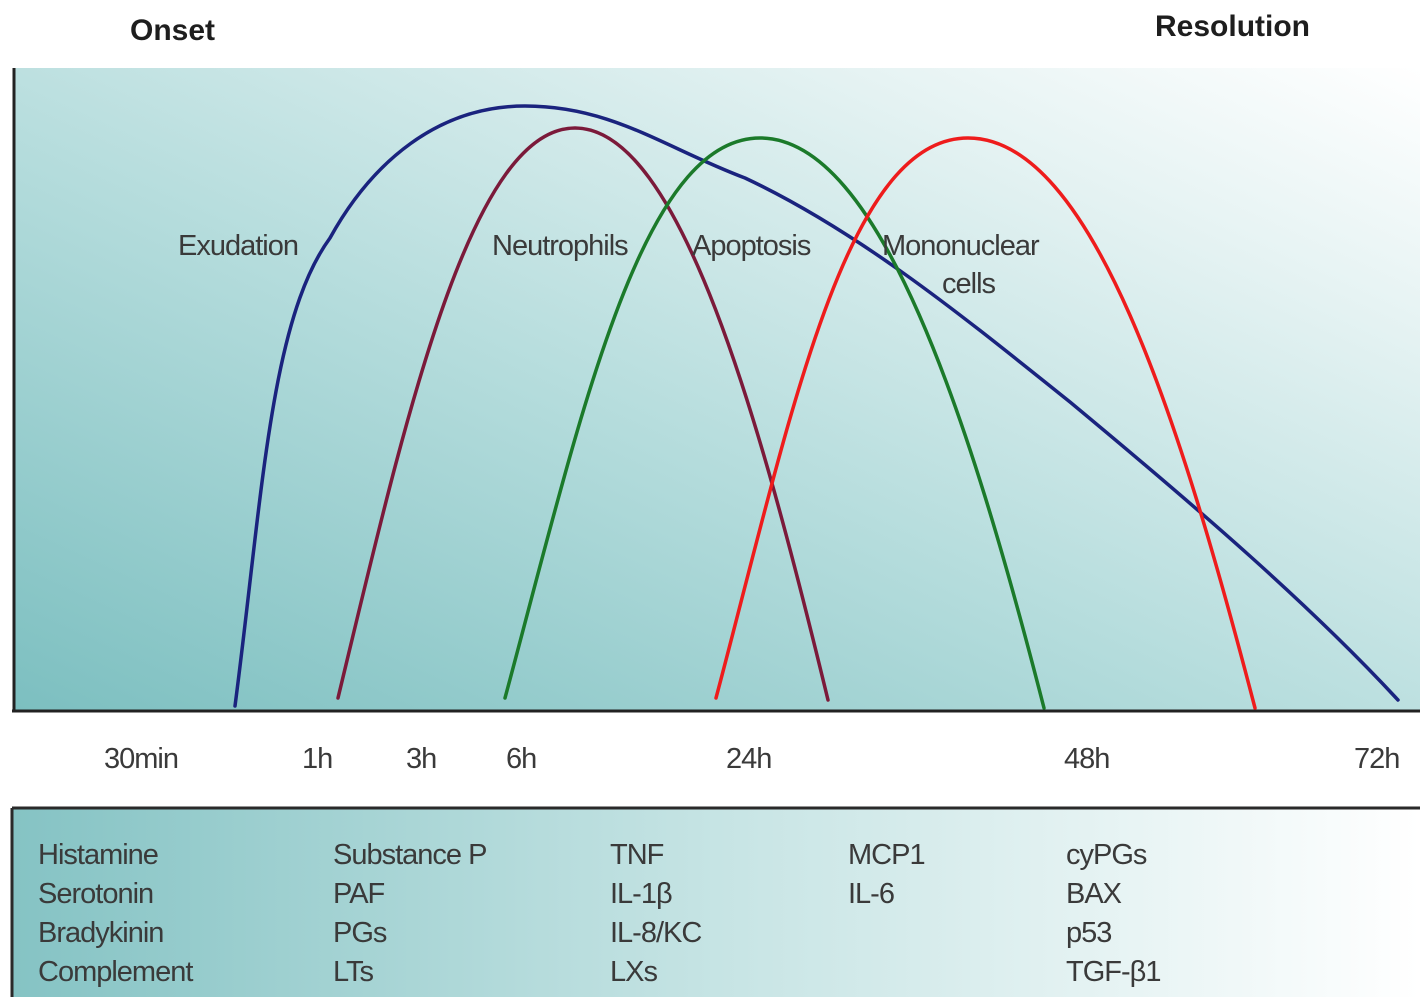 The height and width of the screenshot is (999, 1420). I want to click on mediator-item: Histamine, so click(98, 855).